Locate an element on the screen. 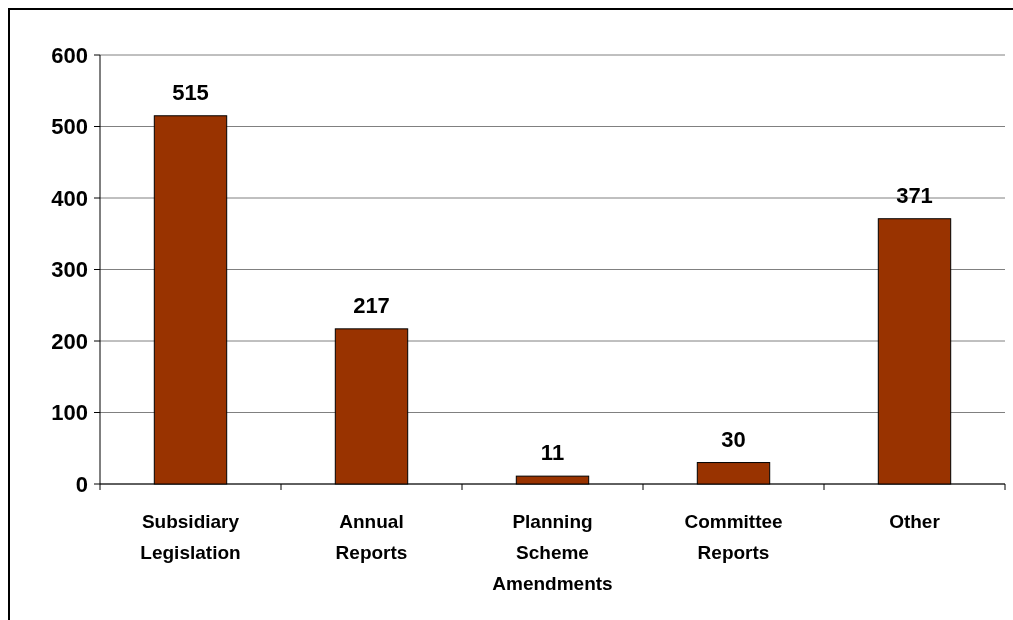 Image resolution: width=1013 pixels, height=620 pixels. x-tick-label: Annual Reports is located at coordinates (371, 537).